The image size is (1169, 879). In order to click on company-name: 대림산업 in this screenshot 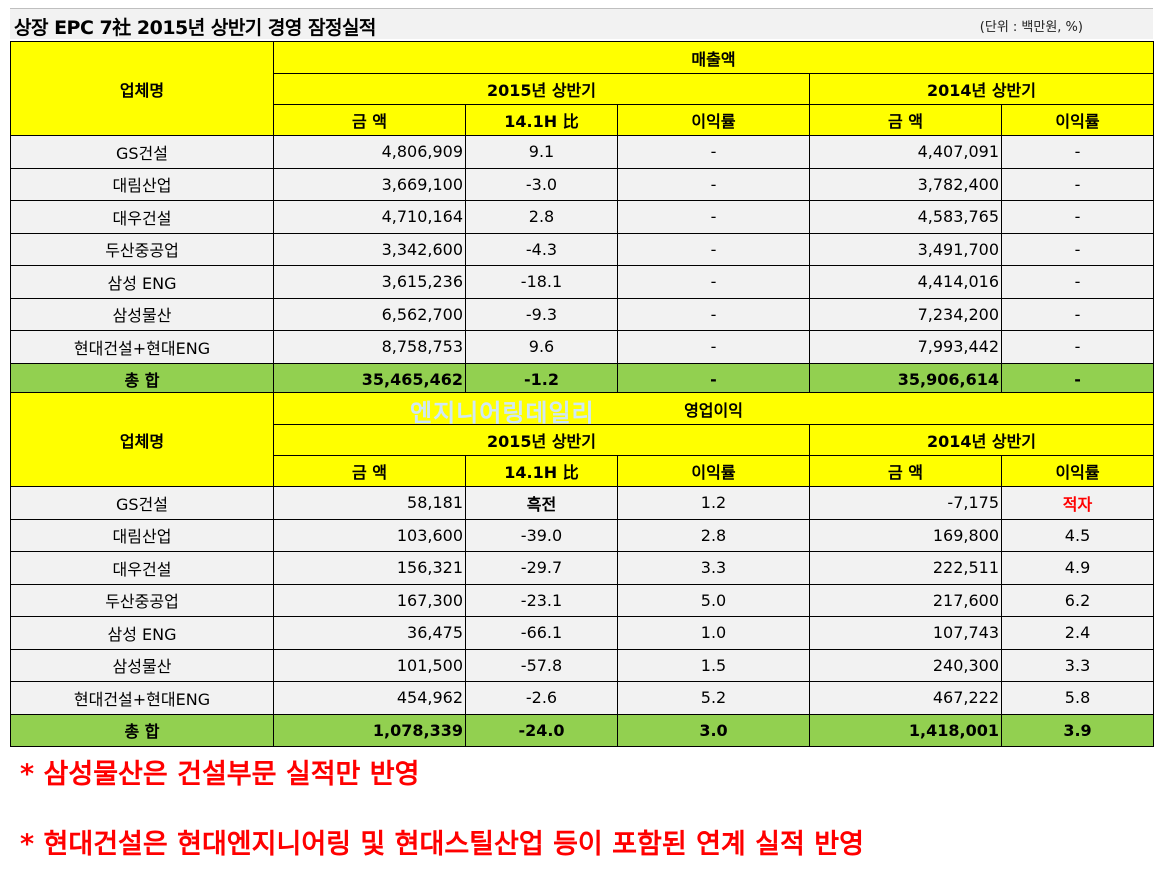, I will do `click(142, 184)`.